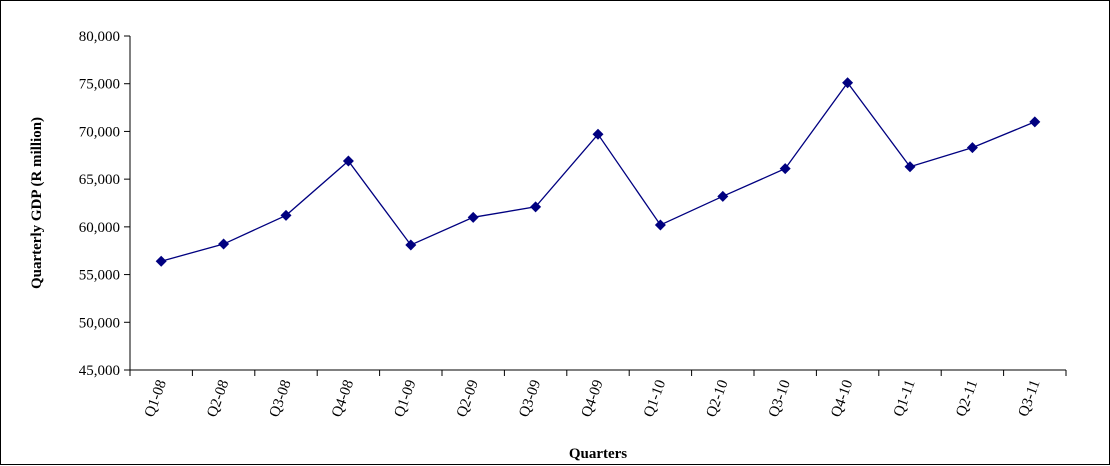 The width and height of the screenshot is (1110, 466). Describe the element at coordinates (405, 398) in the screenshot. I see `x-tick-label: Q1-09` at that location.